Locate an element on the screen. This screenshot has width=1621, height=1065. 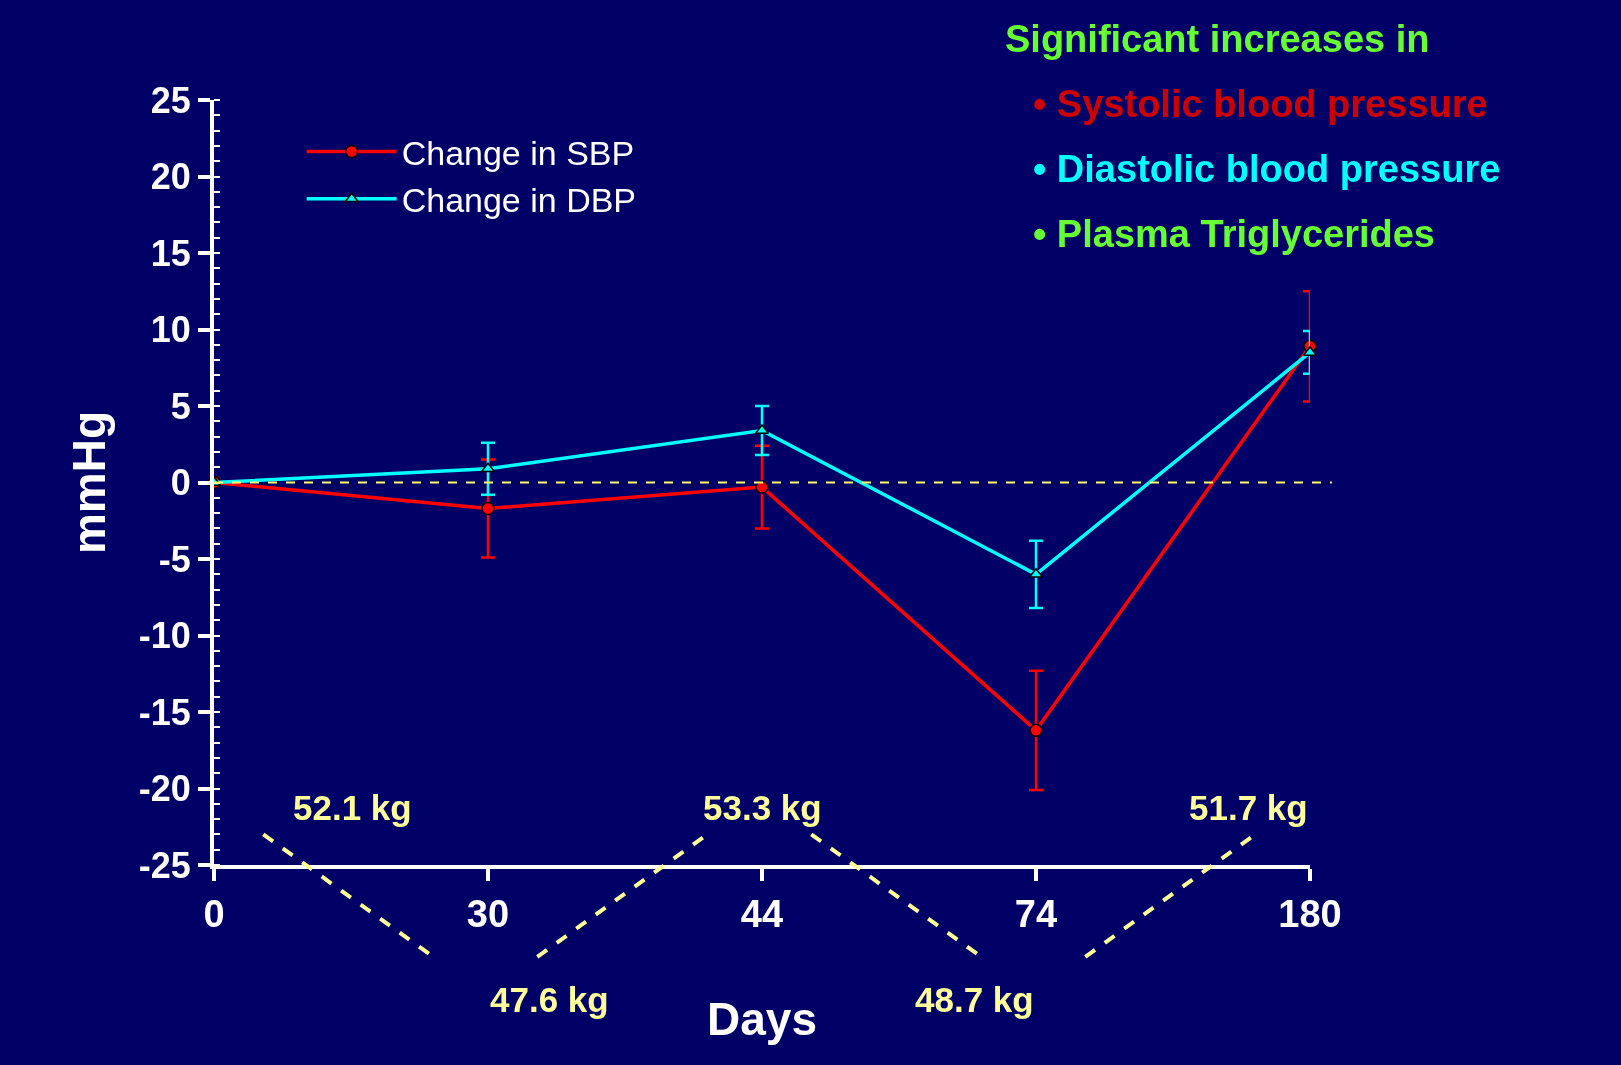
text: 48.7 kg is located at coordinates (974, 999).